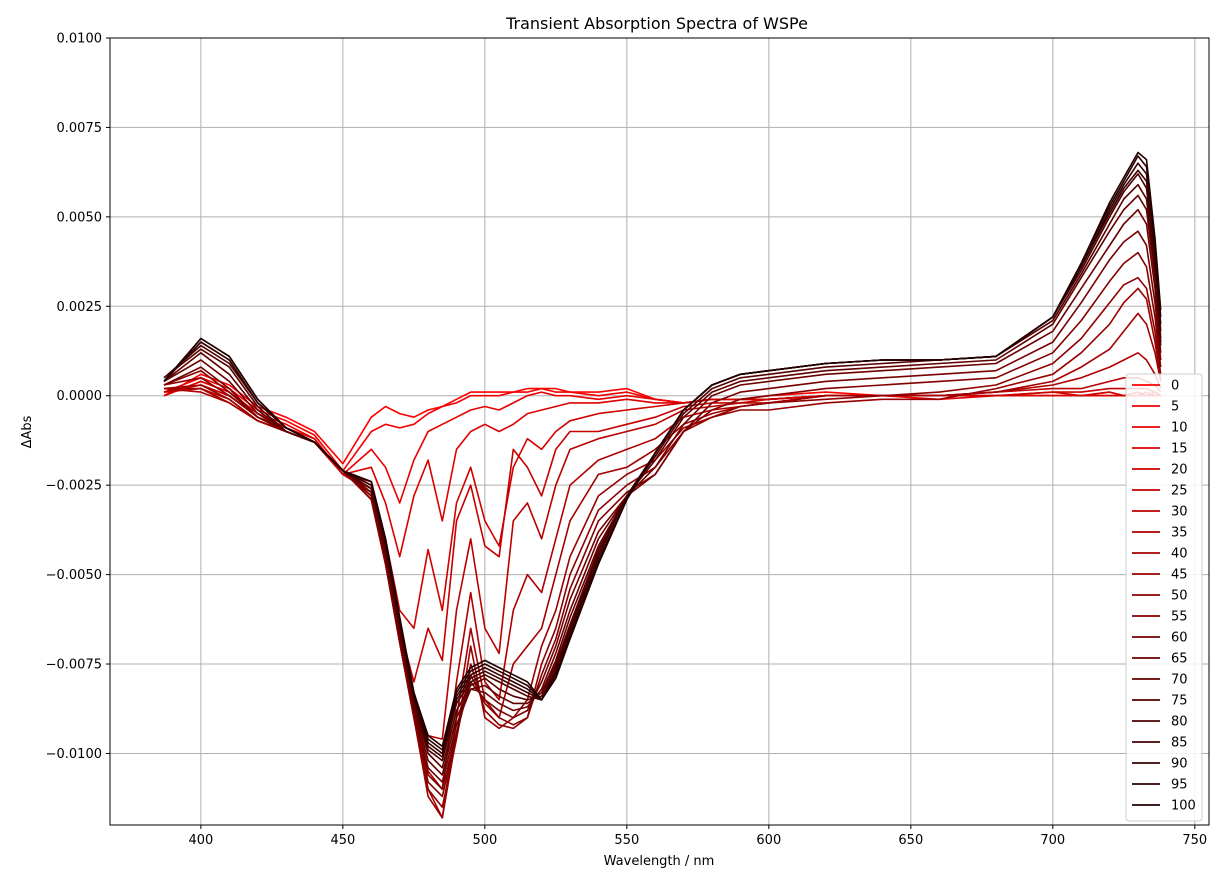  Describe the element at coordinates (80, 307) in the screenshot. I see `y-tick-label: 0.0025` at that location.